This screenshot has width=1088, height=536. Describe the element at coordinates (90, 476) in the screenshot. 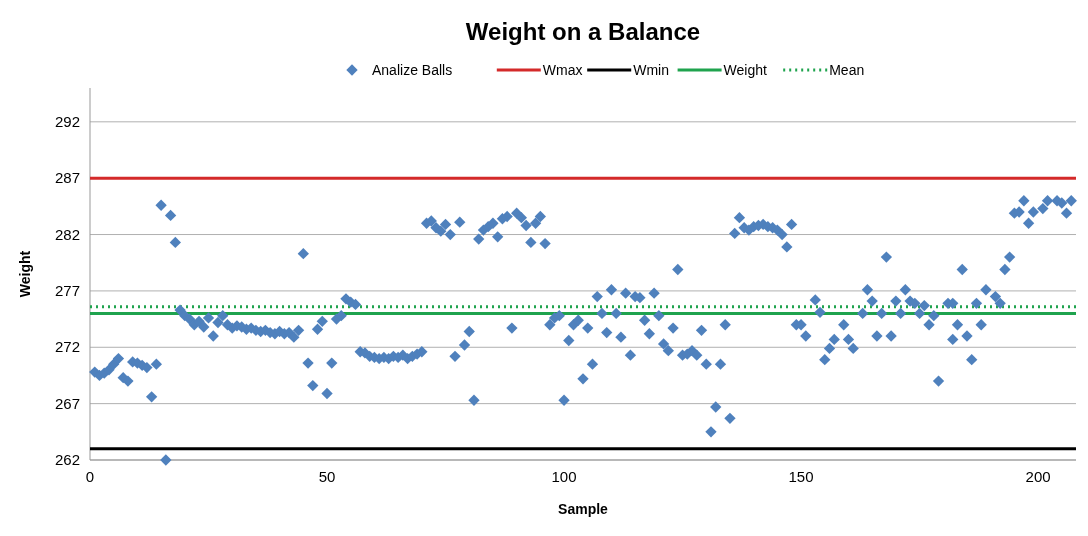

I see `x-tick-label: 0` at that location.